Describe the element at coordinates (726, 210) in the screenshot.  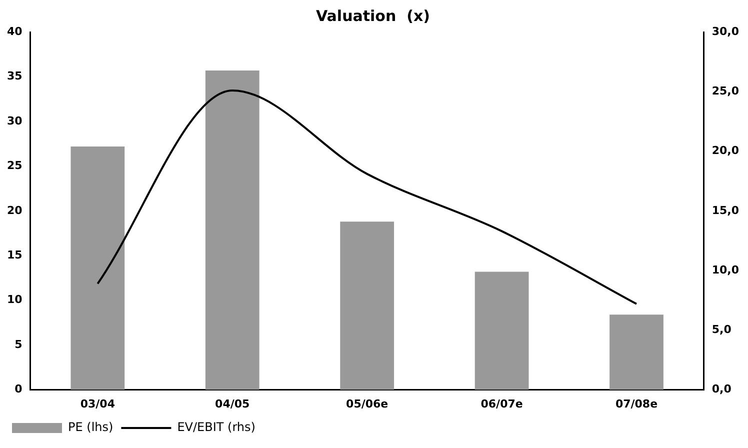
I see `y2-tick-label: 15,0` at that location.